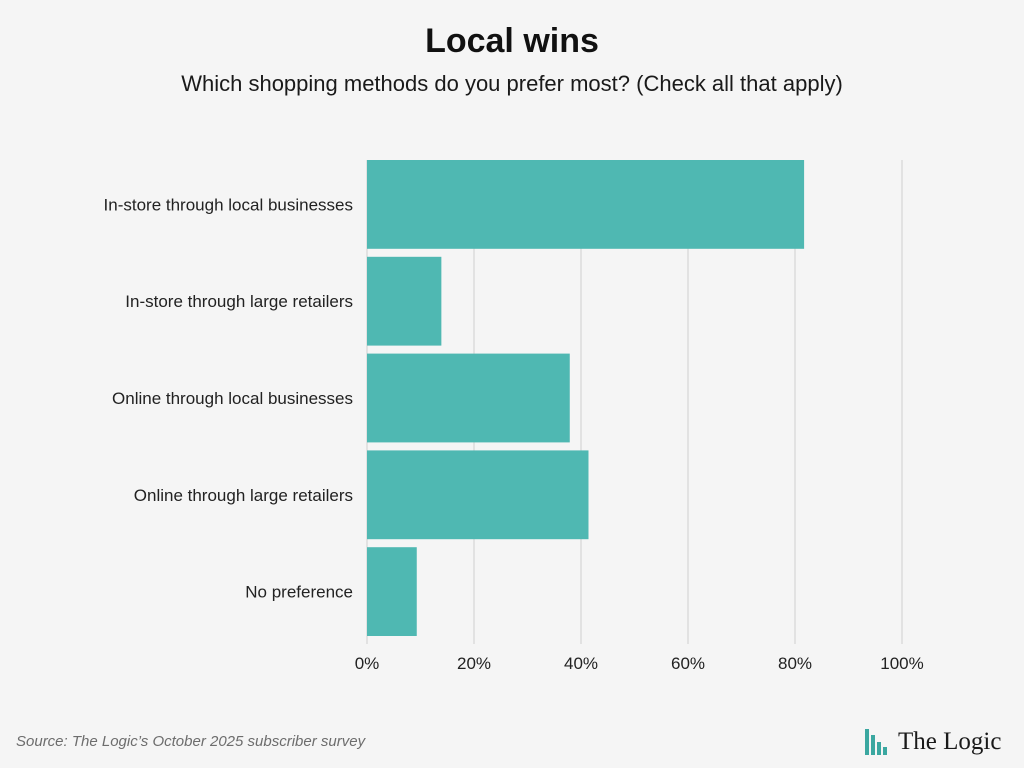 Image resolution: width=1024 pixels, height=768 pixels. I want to click on x-axis-tick-labels: 0% 20% 40% 60% 80% 100%, so click(639, 663).